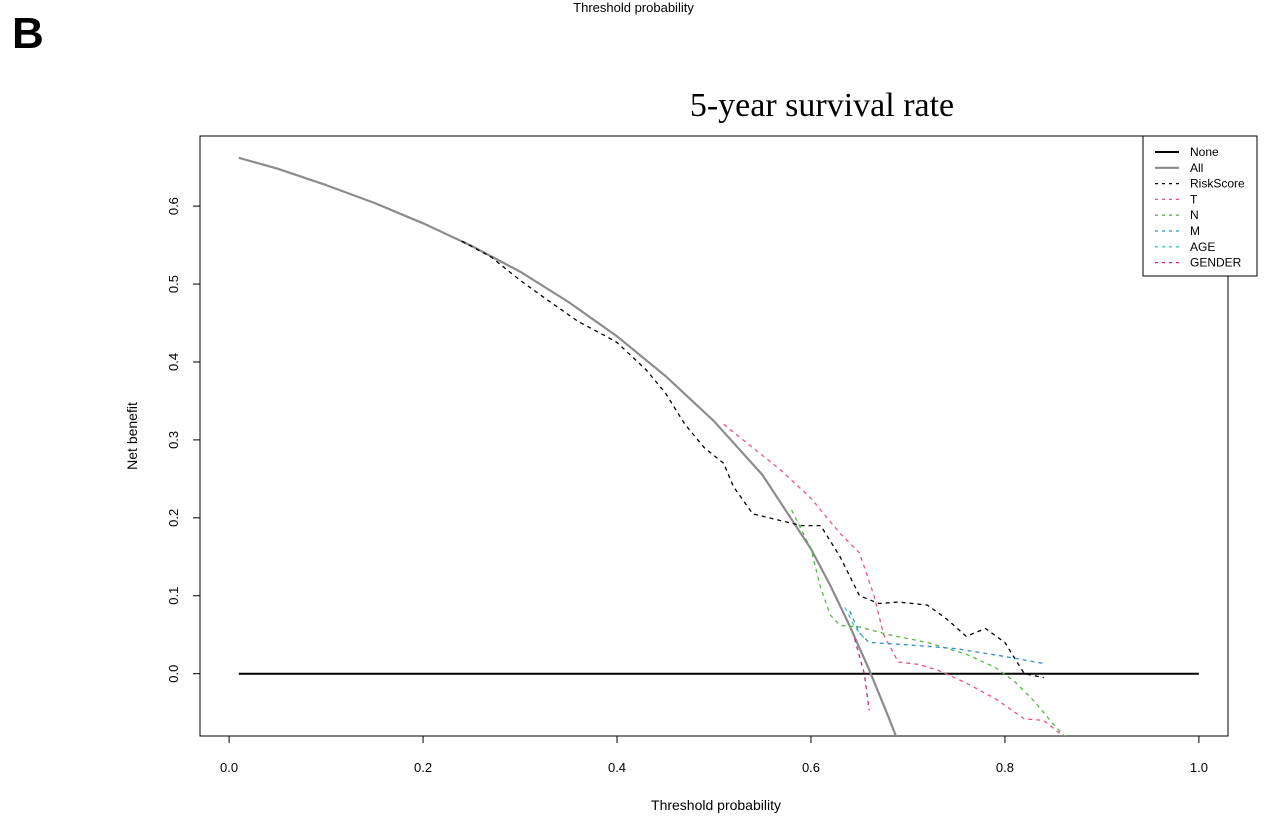  I want to click on legend-box, so click(1200, 206).